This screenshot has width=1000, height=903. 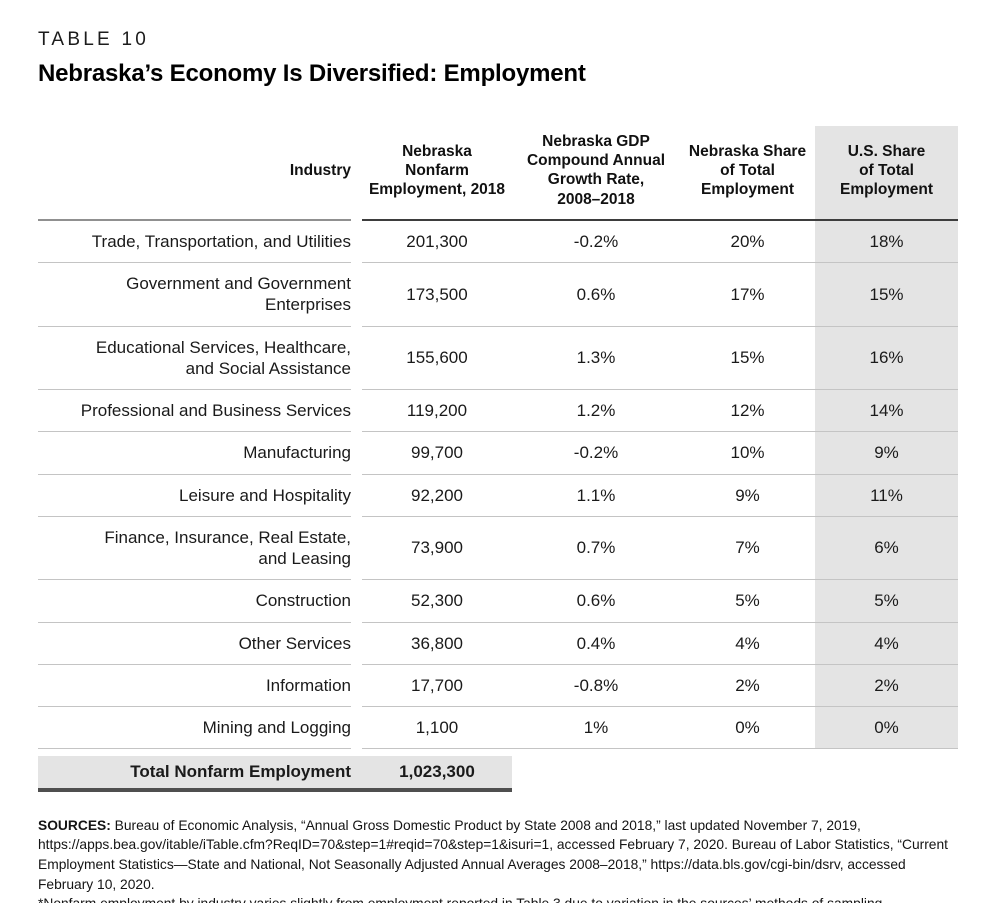 I want to click on ne-share-cell: 0%, so click(x=747, y=728).